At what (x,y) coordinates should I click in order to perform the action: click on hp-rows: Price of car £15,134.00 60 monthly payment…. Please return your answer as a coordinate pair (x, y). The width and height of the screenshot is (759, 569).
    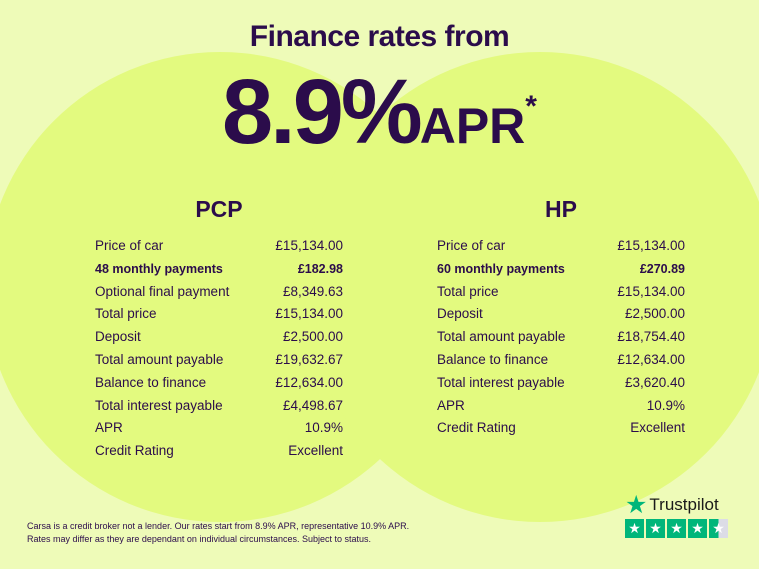
    Looking at the image, I should click on (561, 337).